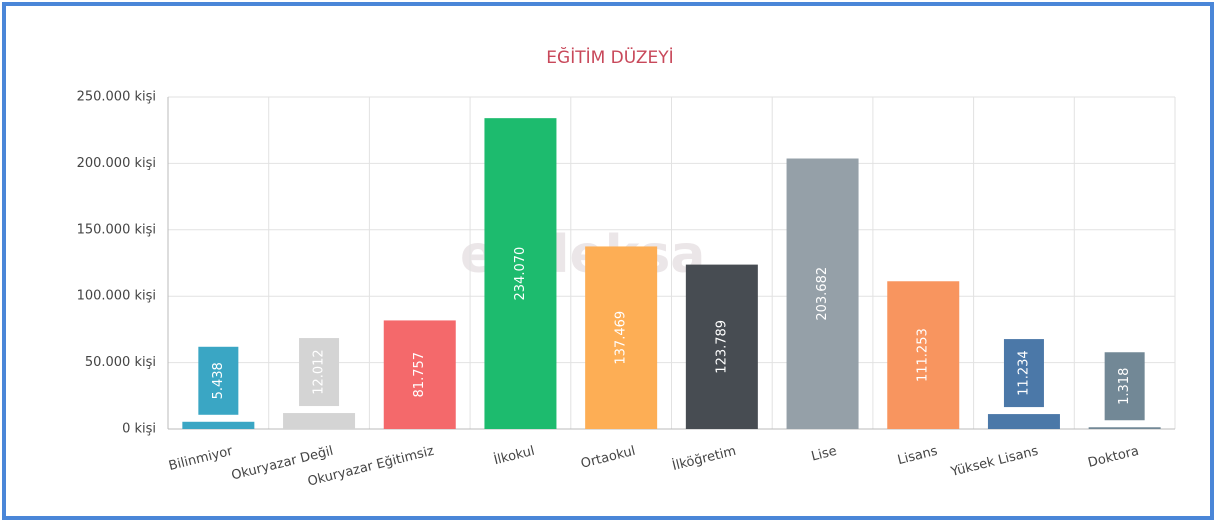  I want to click on value-label: 1.318, so click(1124, 386).